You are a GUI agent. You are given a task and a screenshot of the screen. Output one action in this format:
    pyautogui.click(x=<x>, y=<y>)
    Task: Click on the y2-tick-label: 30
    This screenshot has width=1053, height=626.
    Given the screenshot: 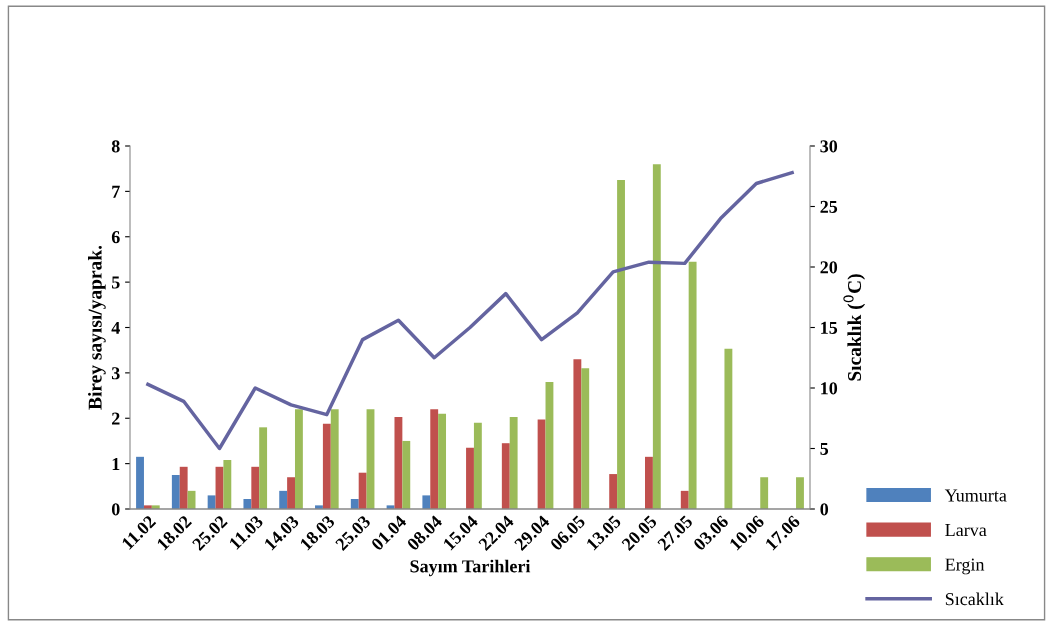 What is the action you would take?
    pyautogui.click(x=829, y=146)
    